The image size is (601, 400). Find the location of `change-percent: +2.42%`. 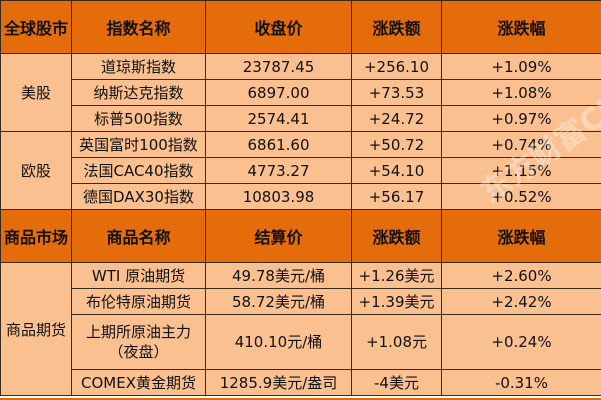

change-percent: +2.42% is located at coordinates (521, 301).